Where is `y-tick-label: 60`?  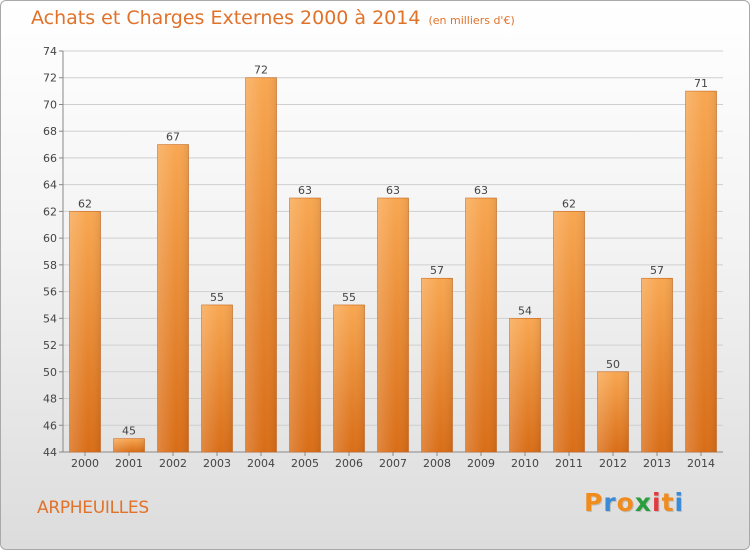
y-tick-label: 60 is located at coordinates (50, 238).